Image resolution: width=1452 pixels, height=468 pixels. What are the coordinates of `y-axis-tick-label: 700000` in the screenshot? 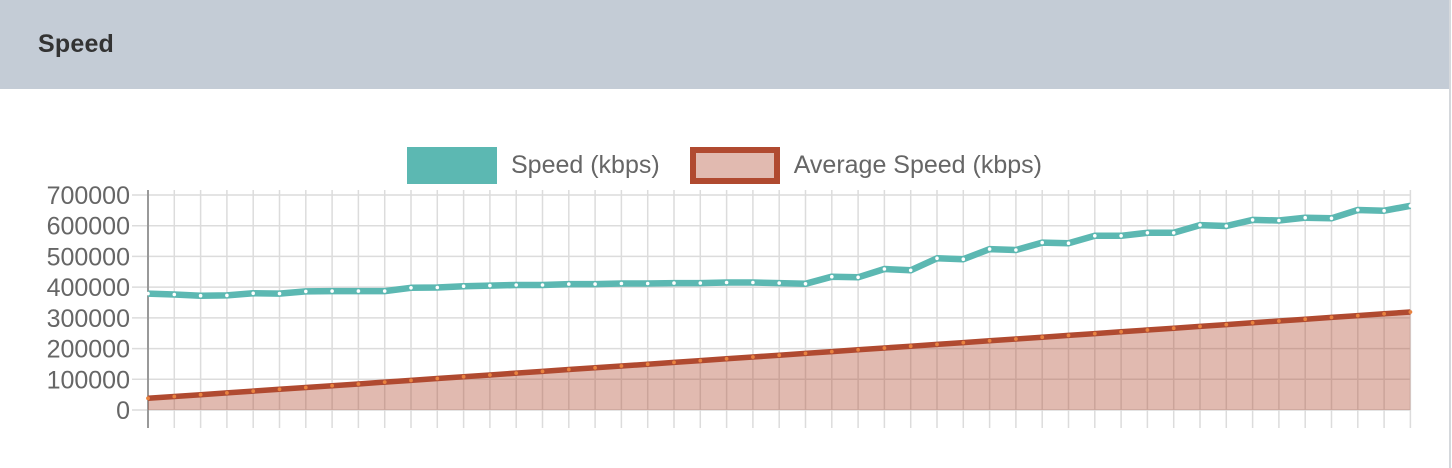 It's located at (88, 197).